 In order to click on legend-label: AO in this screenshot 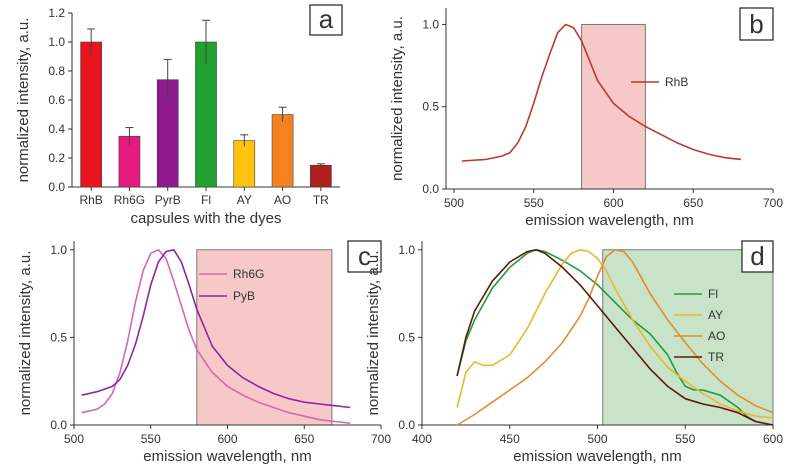, I will do `click(716, 336)`.